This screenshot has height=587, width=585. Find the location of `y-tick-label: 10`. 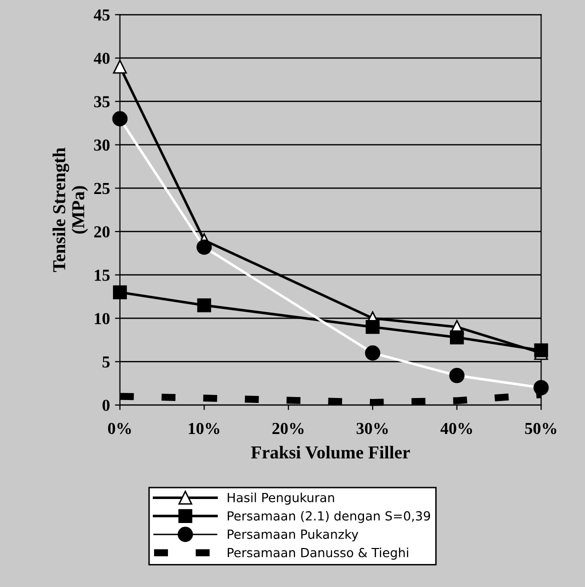

y-tick-label: 10 is located at coordinates (102, 318).